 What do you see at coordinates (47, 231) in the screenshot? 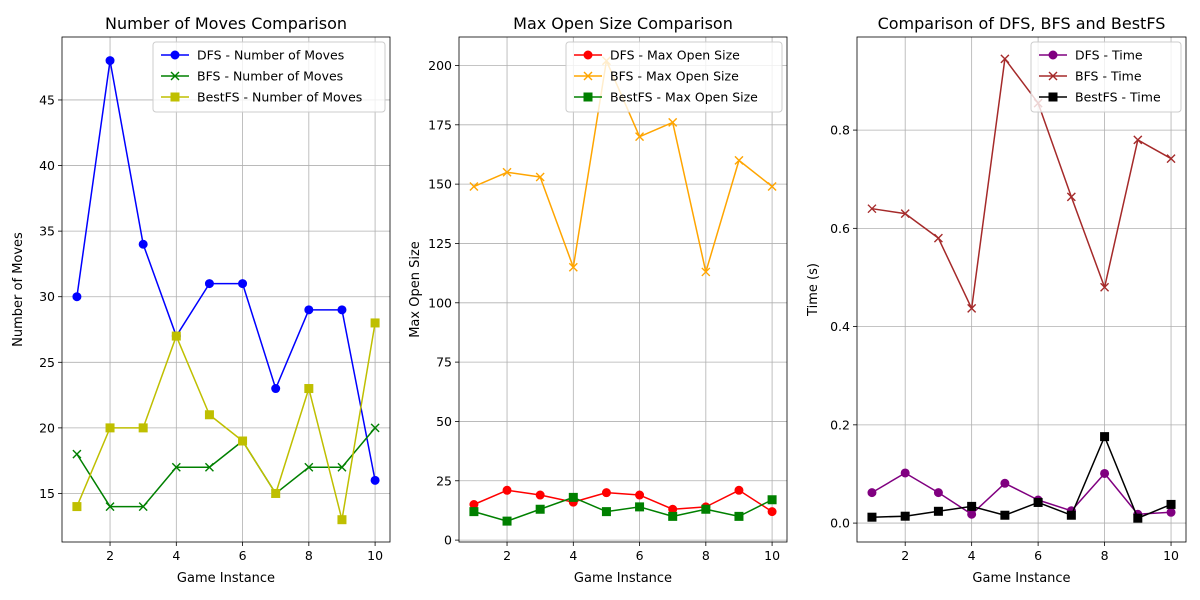
I see `y-tick-label: 35` at bounding box center [47, 231].